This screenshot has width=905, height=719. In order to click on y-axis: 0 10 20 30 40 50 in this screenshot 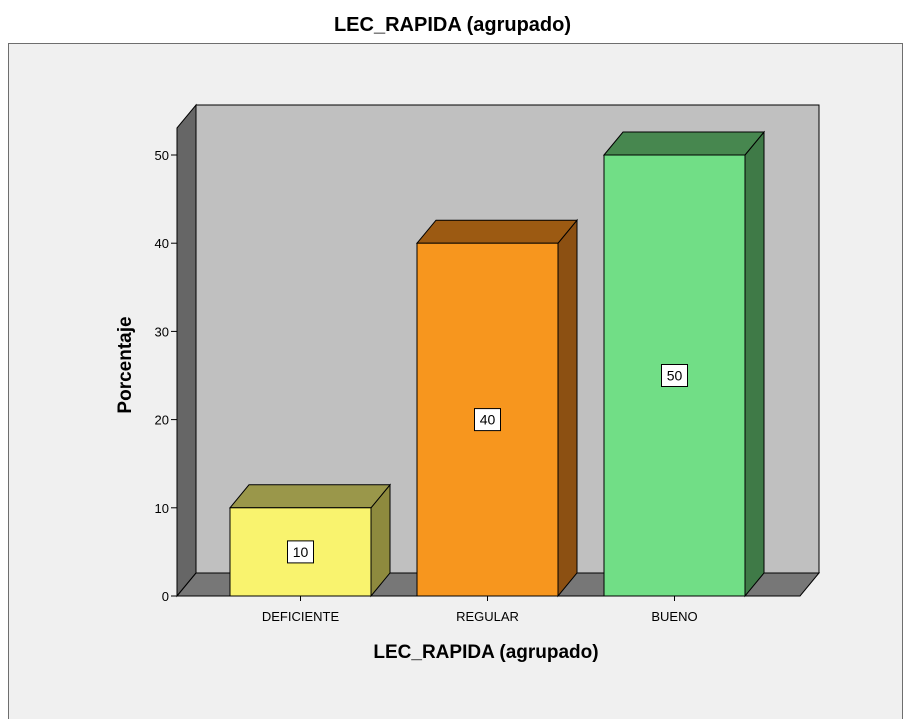, I will do `click(166, 366)`.